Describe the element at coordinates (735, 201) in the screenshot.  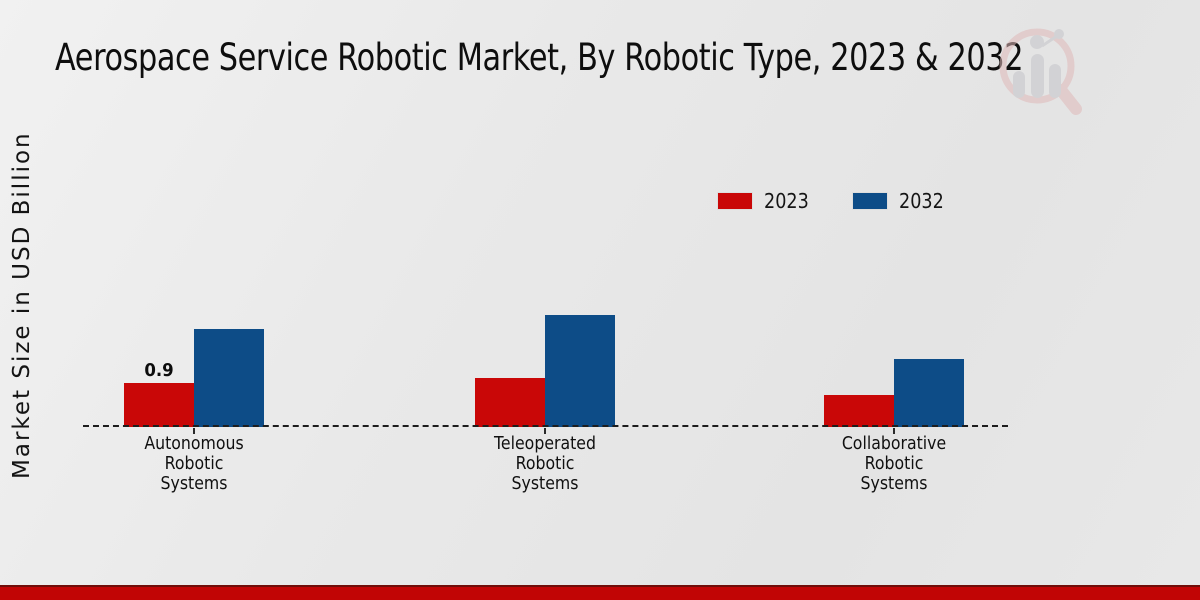
I see `legend-swatch-2023` at that location.